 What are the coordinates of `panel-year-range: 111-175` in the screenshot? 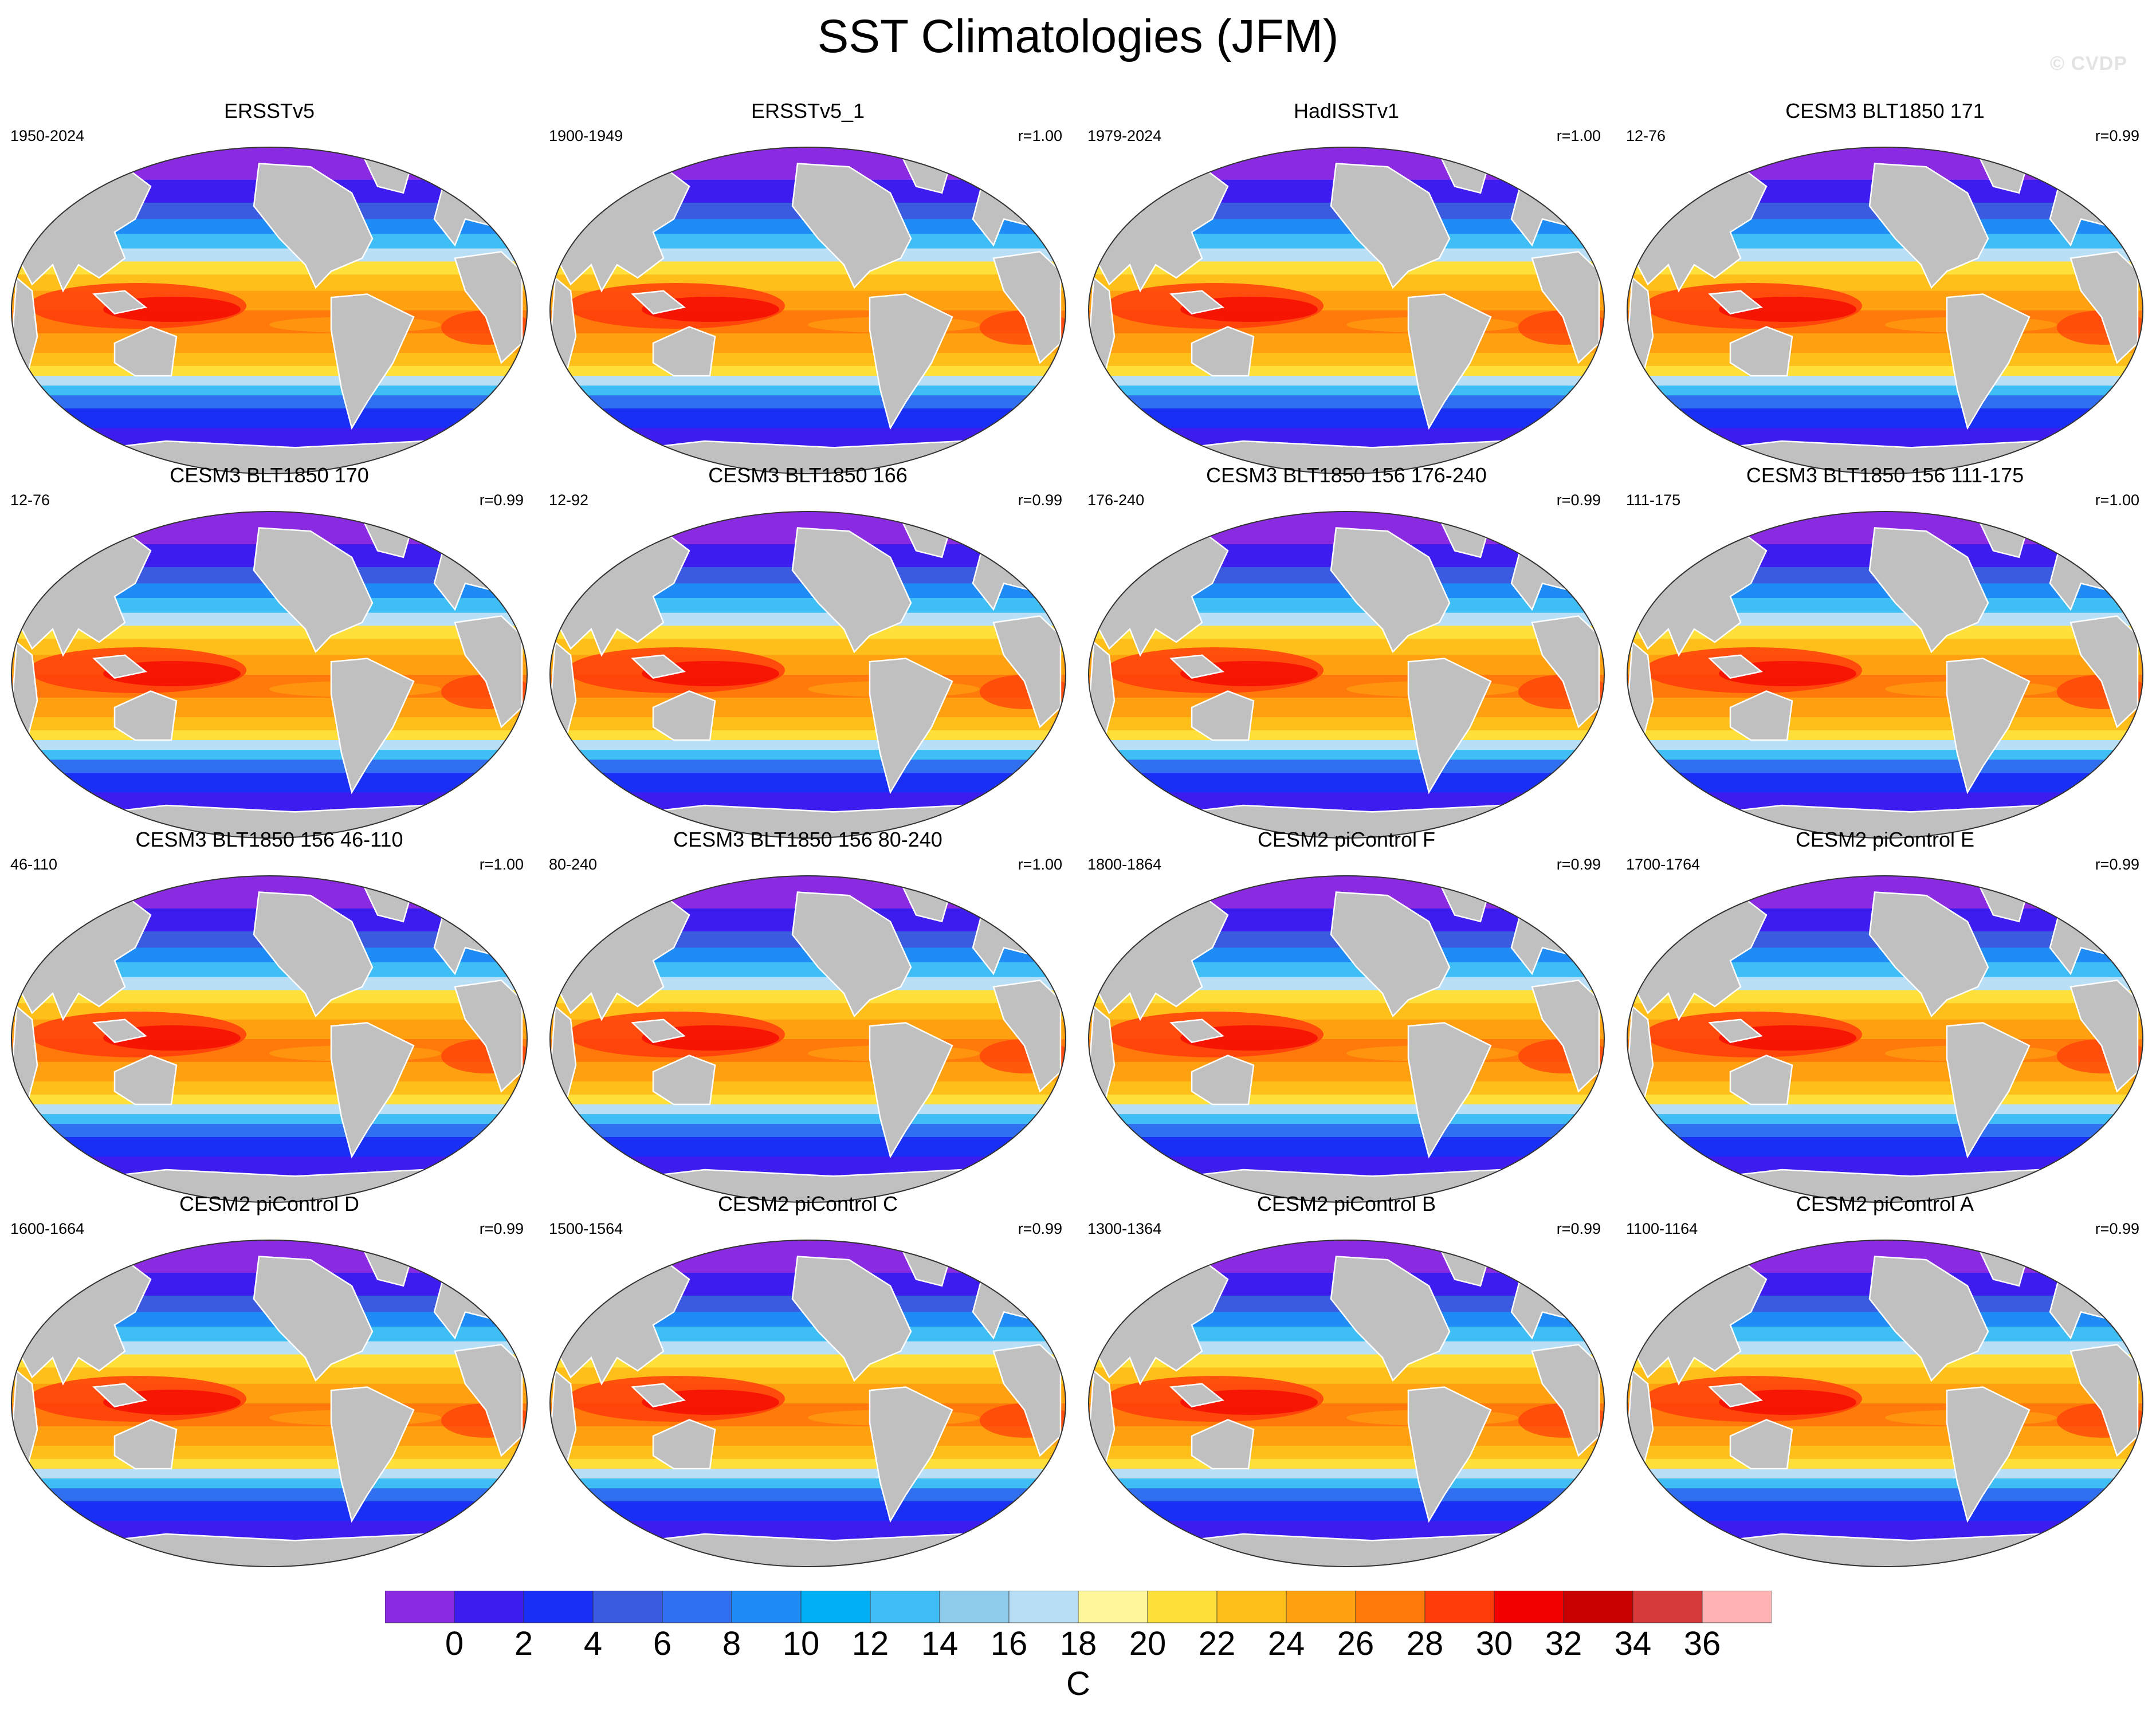 It's located at (1653, 500).